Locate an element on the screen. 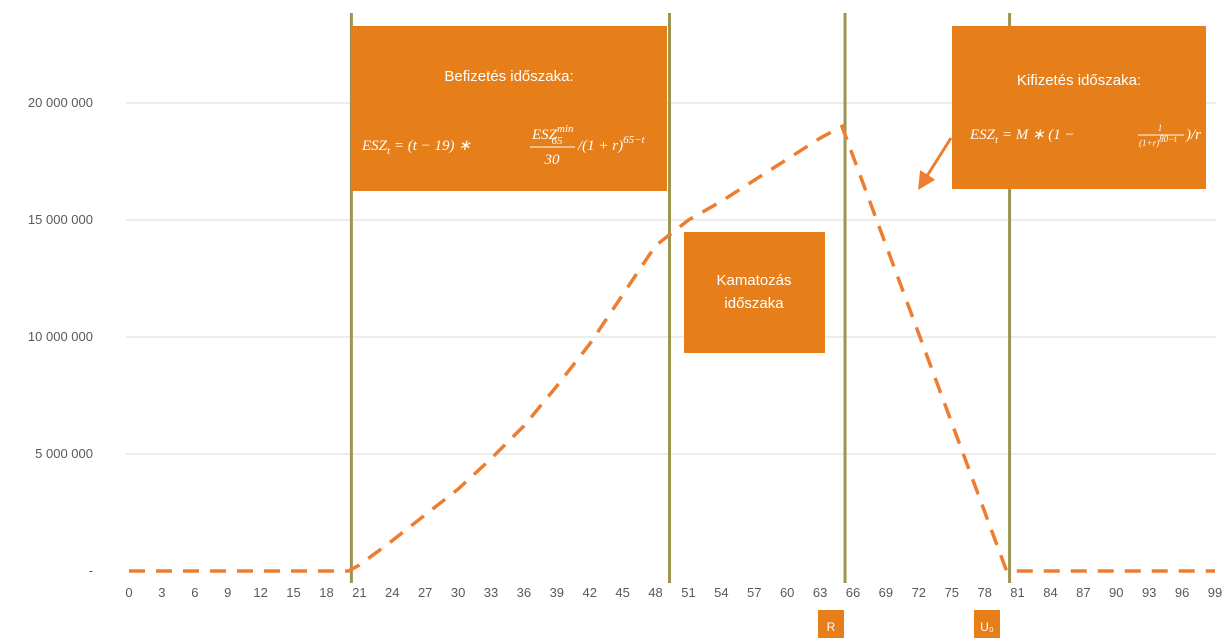 The image size is (1222, 638). y-axis-ticks: - 5 000 000 10 000 000 15 000 000 20 000 000 is located at coordinates (60, 336).